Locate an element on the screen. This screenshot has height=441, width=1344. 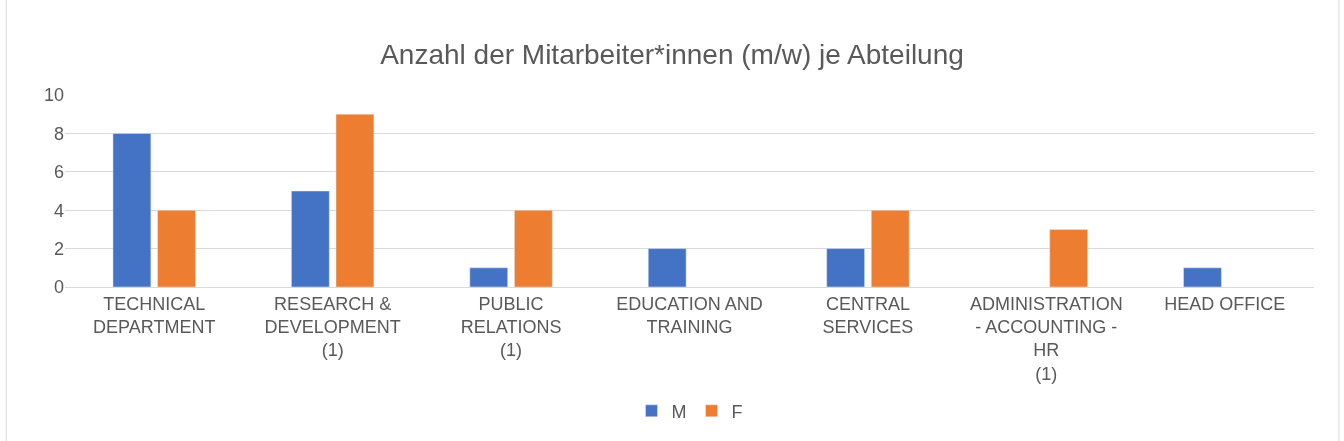
y-tick-label: 10 is located at coordinates (53, 95).